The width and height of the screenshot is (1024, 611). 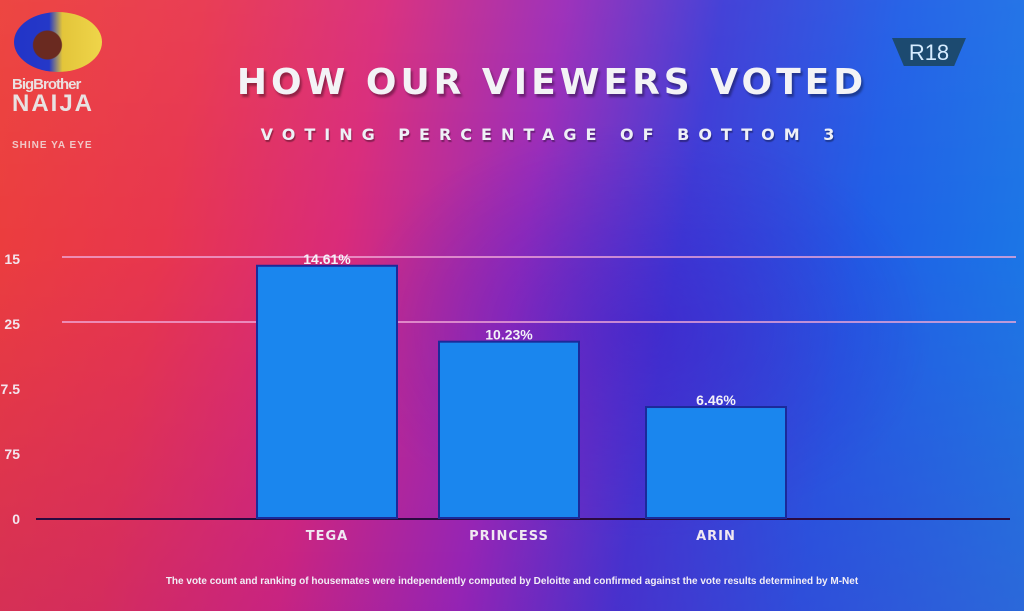 What do you see at coordinates (929, 52) in the screenshot?
I see `age-rating-badge: R18` at bounding box center [929, 52].